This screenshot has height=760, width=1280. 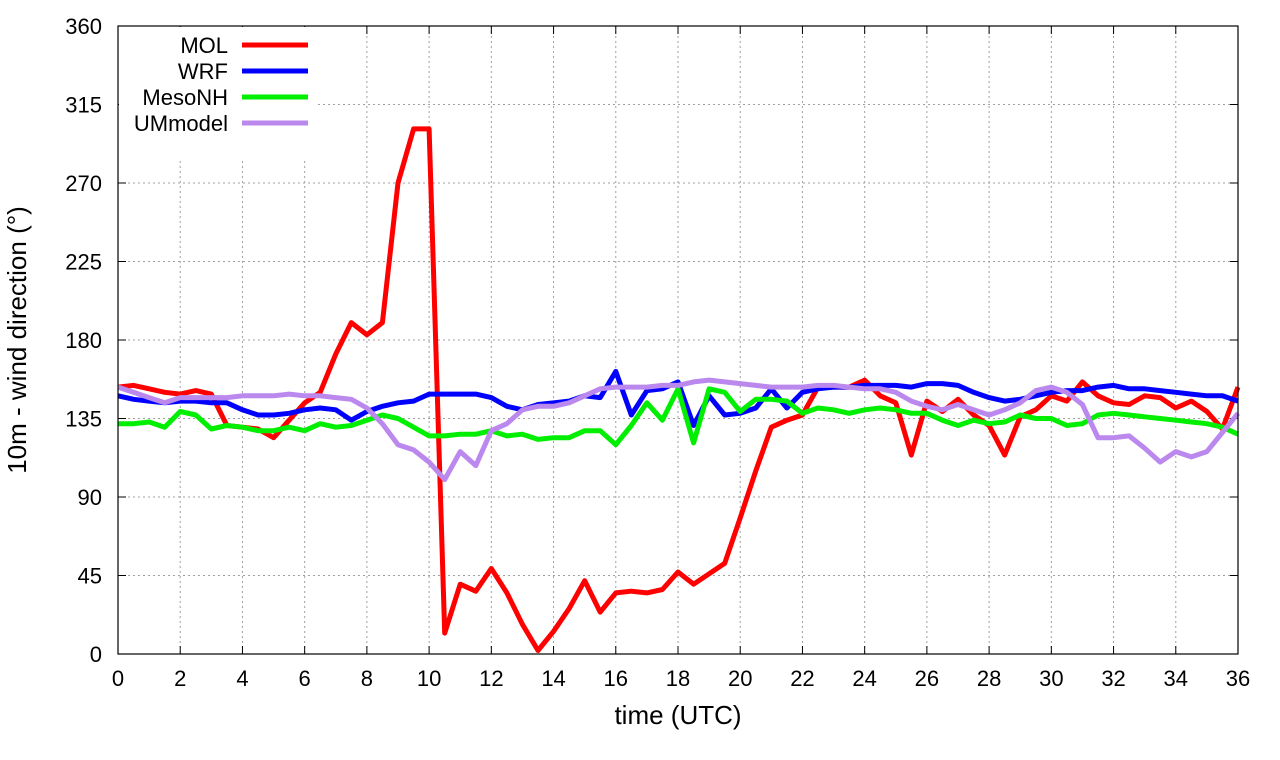 What do you see at coordinates (185, 97) in the screenshot?
I see `legend-label: MesoNH` at bounding box center [185, 97].